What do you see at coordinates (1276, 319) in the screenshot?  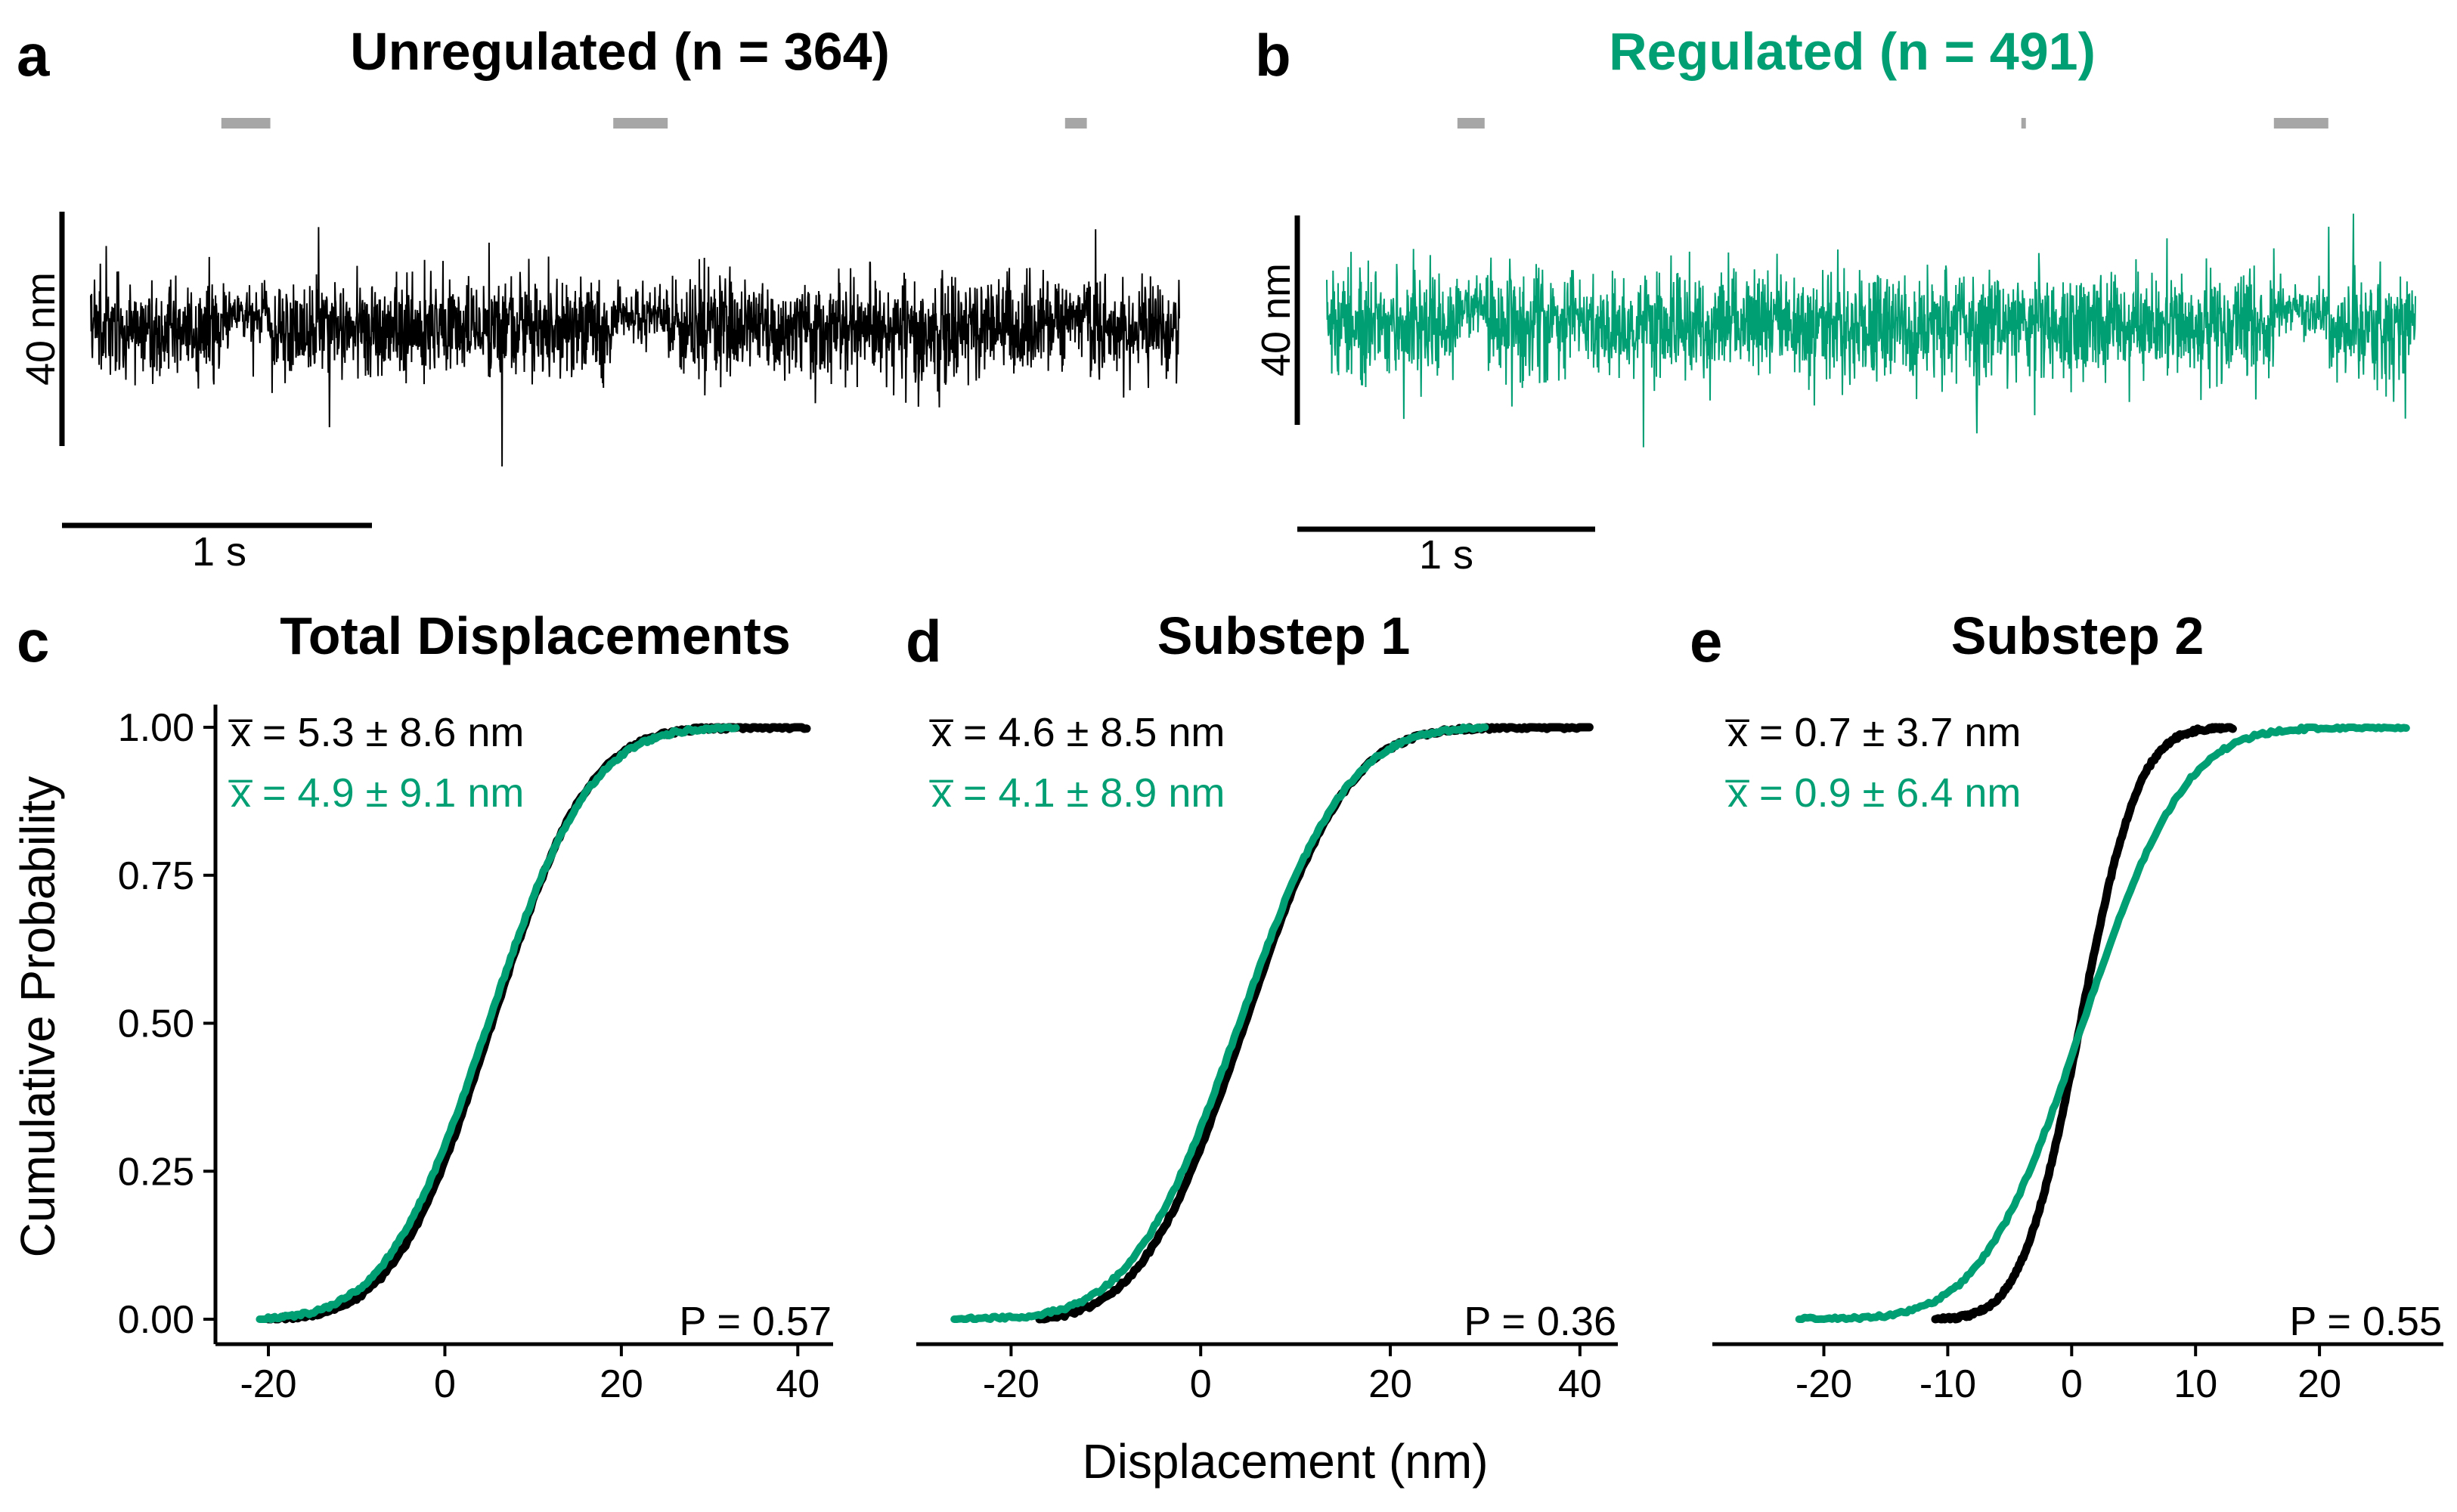 I see `y-scale-label-b: 40 nm` at bounding box center [1276, 319].